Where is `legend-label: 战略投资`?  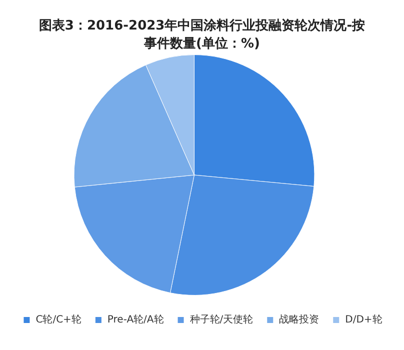 legend-label: 战略投资 is located at coordinates (299, 320).